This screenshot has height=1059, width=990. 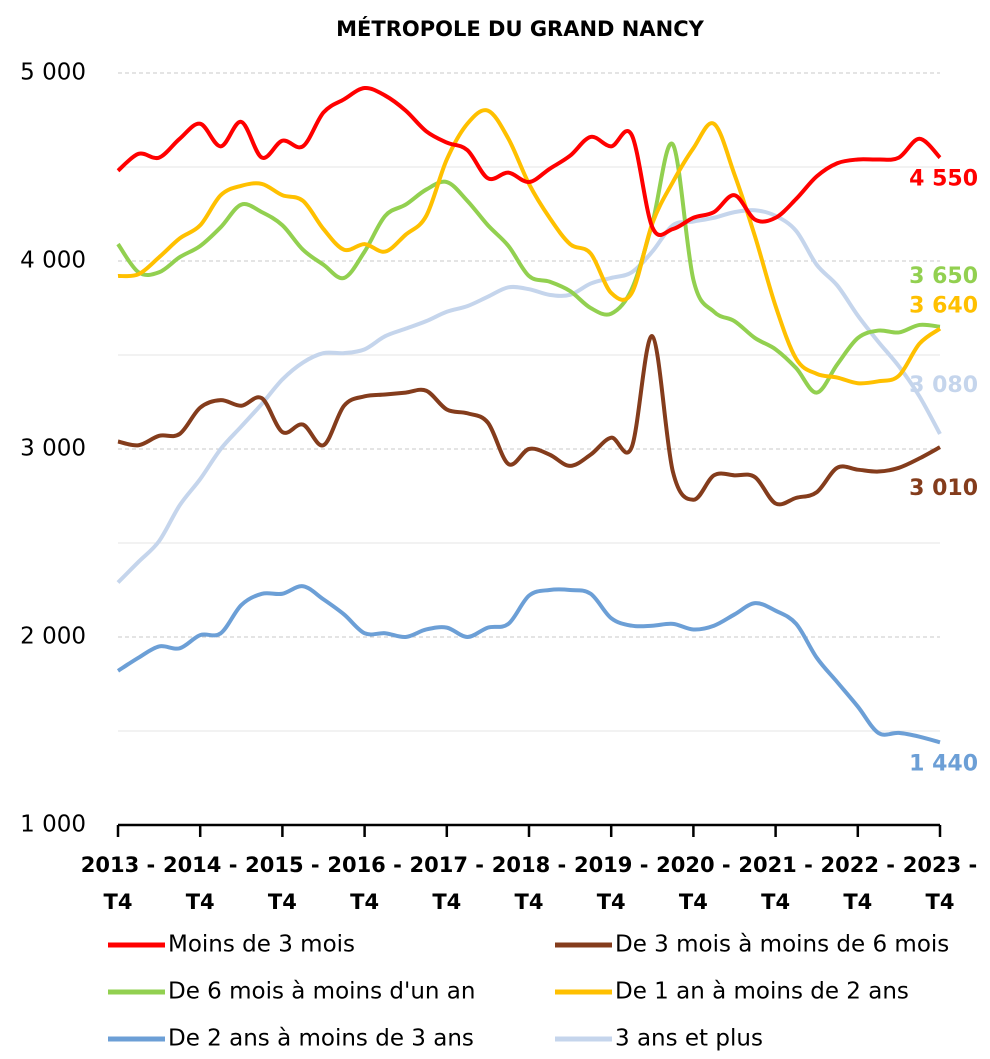 I want to click on x-tick-label-line: 2022 -, so click(x=858, y=865).